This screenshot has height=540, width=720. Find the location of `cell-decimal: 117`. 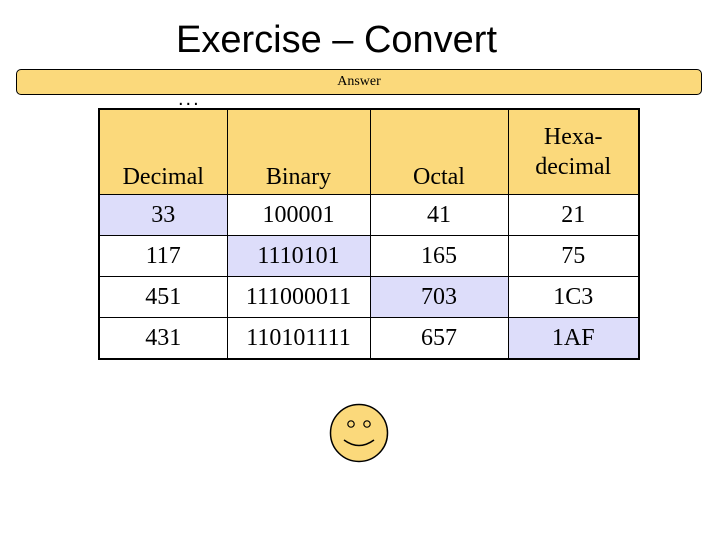

cell-decimal: 117 is located at coordinates (163, 256).